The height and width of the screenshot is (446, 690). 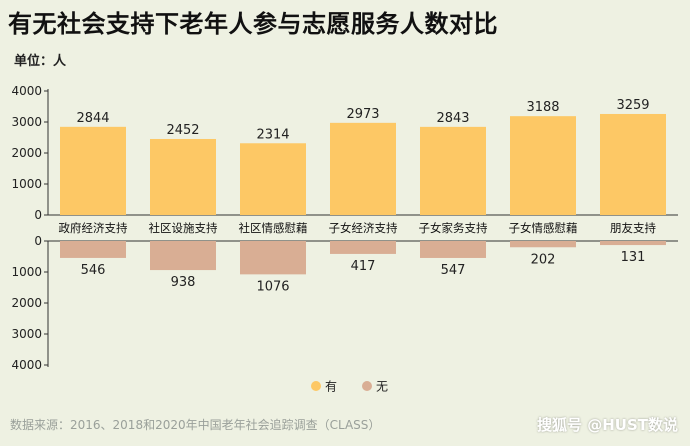 I want to click on x-tick-label: 子女家务支持, so click(x=453, y=228).